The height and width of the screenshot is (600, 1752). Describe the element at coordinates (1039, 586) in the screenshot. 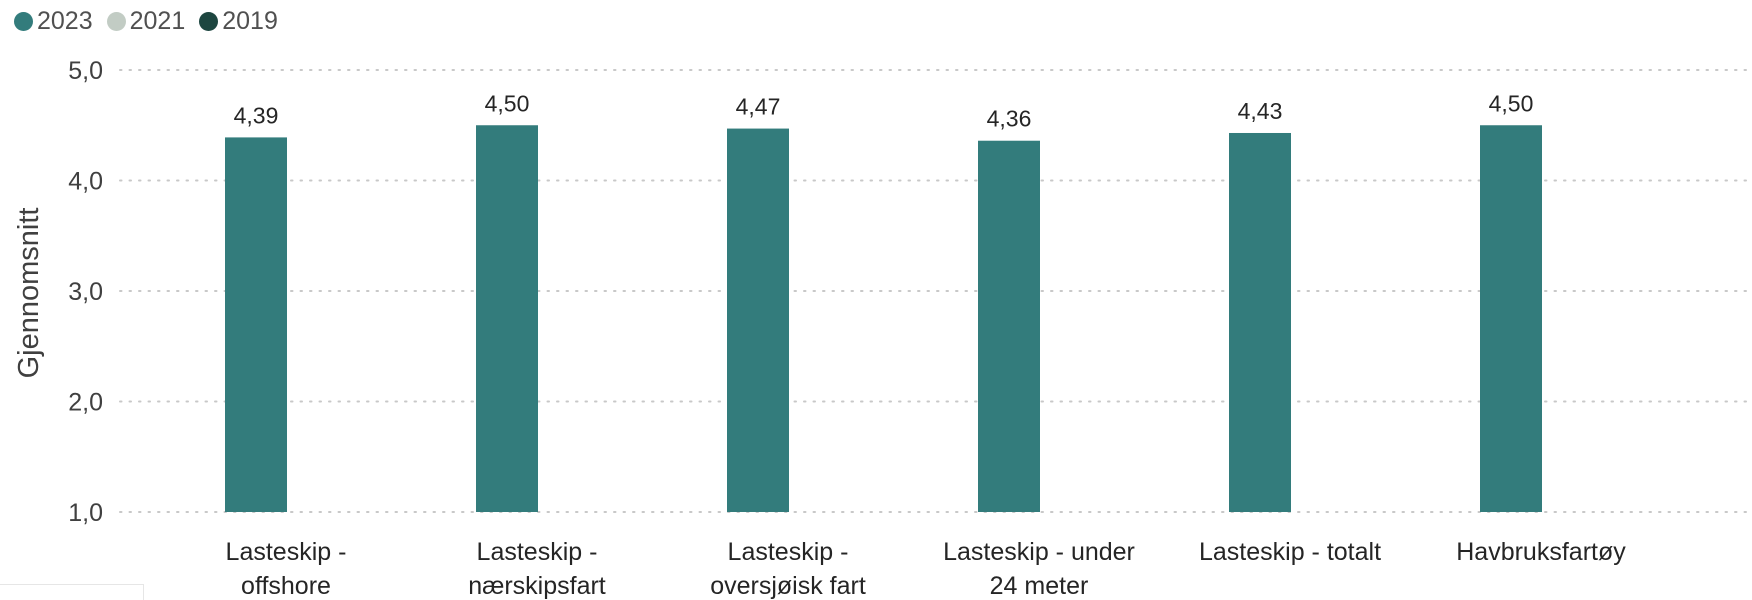

I see `x-tick-label: 24 meter` at that location.